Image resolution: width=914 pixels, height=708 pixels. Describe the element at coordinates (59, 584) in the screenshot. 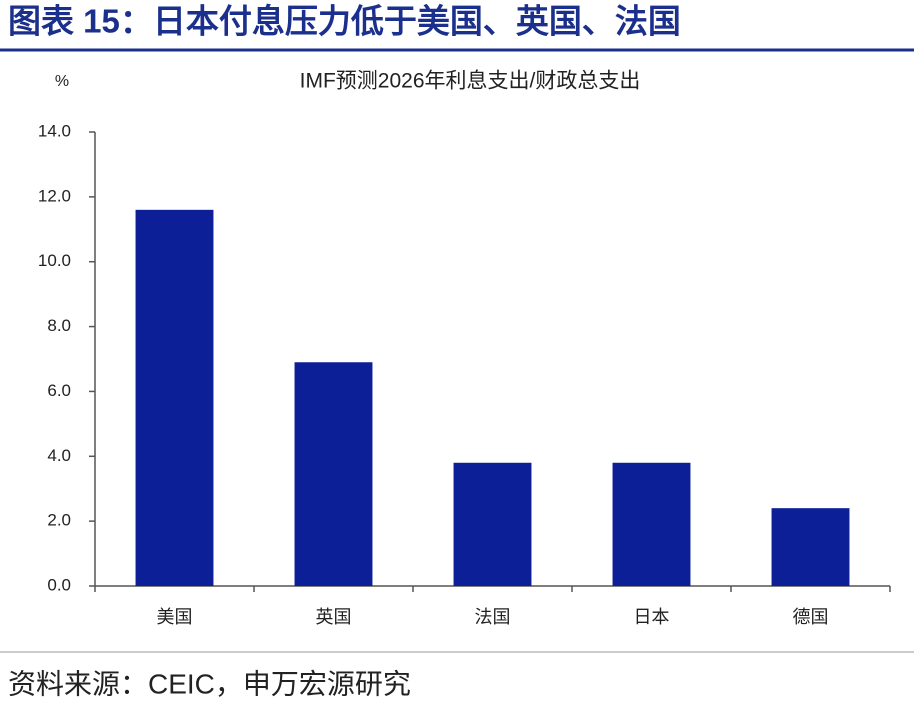

I see `y-tick-label: 0.0` at that location.